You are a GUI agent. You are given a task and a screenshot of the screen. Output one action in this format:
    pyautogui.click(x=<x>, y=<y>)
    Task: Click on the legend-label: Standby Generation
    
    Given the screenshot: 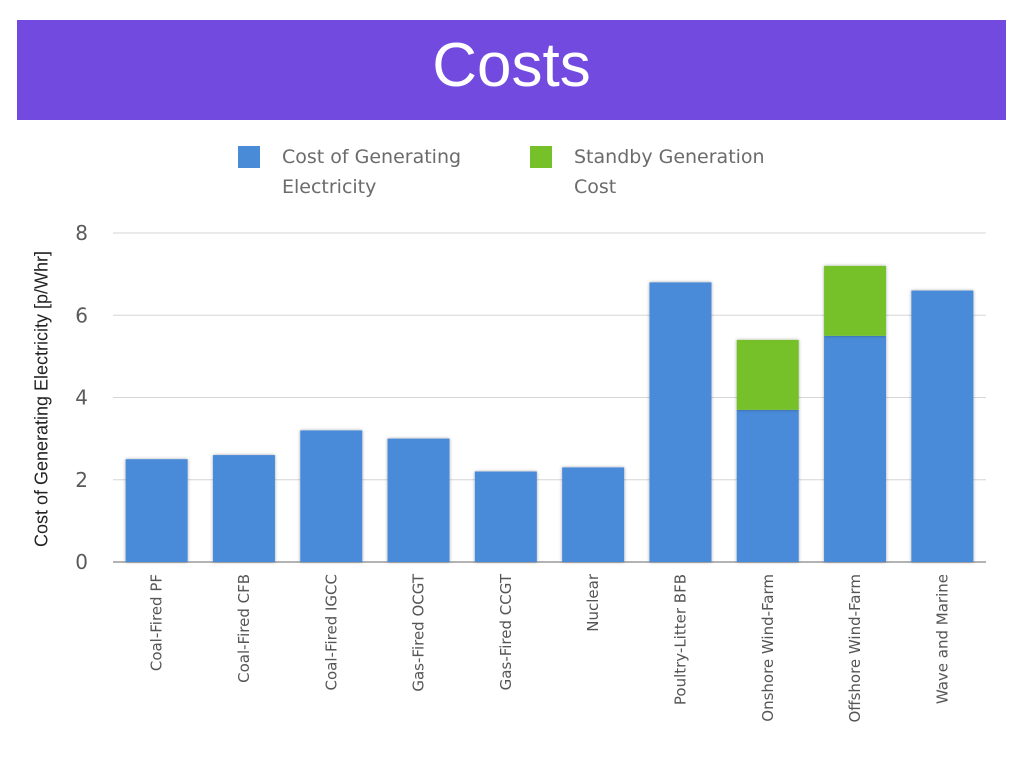 What is the action you would take?
    pyautogui.click(x=669, y=157)
    